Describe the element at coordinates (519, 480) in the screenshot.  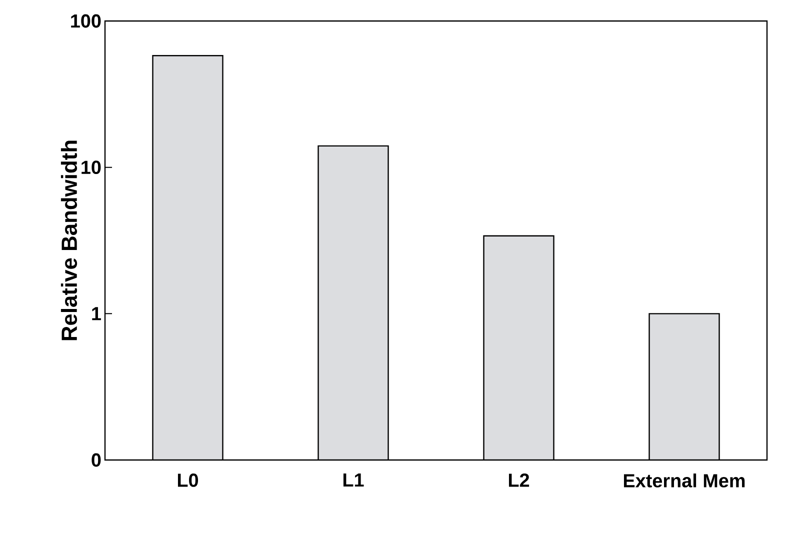
I see `x-tick-label: L2` at that location.